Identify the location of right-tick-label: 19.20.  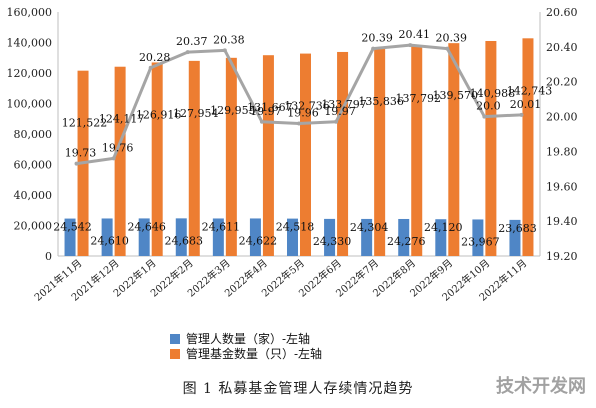
(562, 256).